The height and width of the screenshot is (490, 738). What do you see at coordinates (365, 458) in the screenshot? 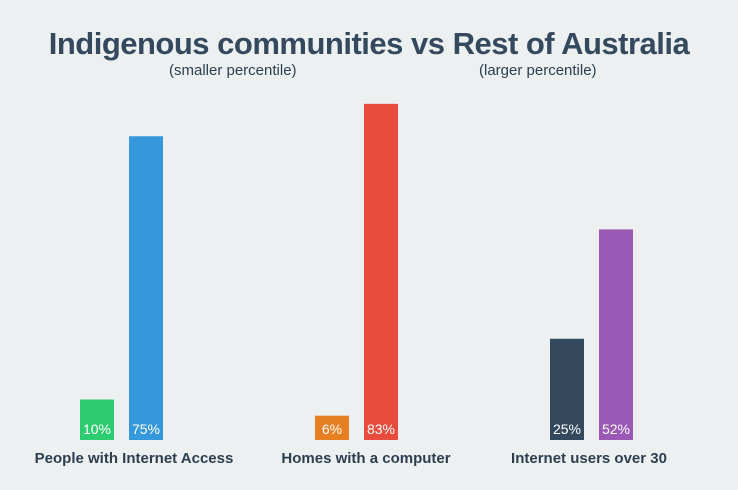
I see `category-label: Homes with a computer` at bounding box center [365, 458].